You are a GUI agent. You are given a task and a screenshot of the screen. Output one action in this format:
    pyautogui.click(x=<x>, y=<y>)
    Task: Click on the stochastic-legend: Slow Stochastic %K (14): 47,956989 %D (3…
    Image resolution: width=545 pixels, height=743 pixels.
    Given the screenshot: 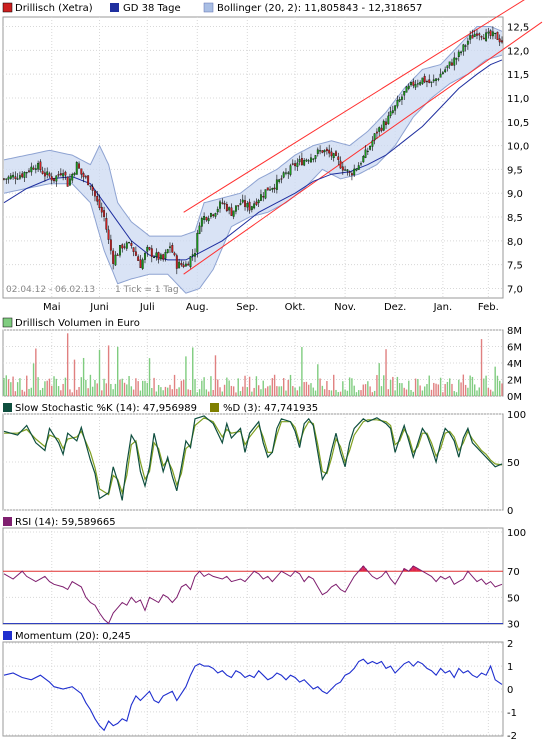 What is the action you would take?
    pyautogui.click(x=160, y=408)
    